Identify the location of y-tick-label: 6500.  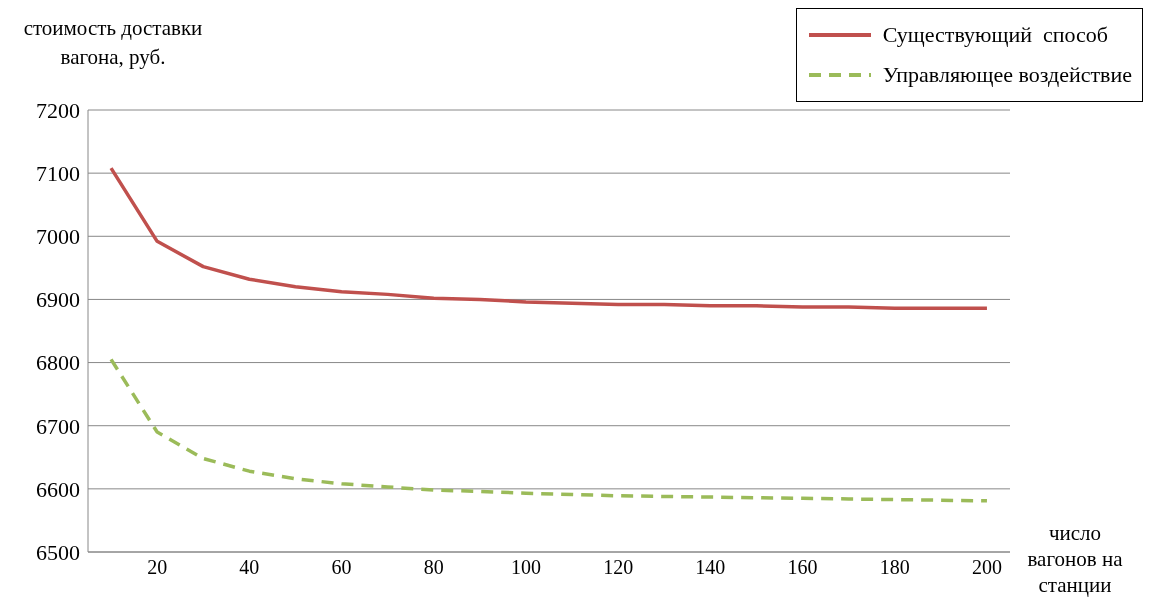
(58, 552).